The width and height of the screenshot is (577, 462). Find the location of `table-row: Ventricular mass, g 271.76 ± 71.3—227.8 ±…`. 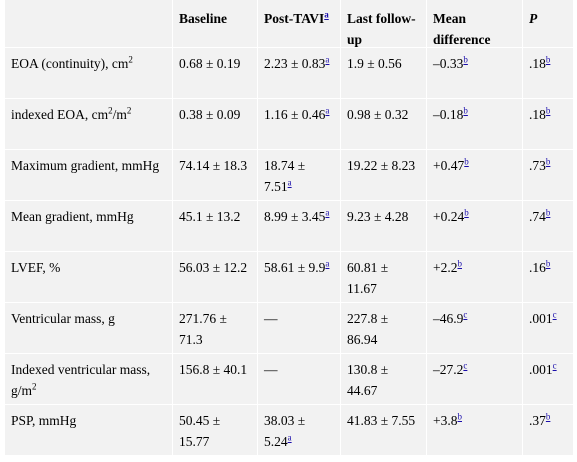

table-row: Ventricular mass, g 271.76 ± 71.3—227.8 ±… is located at coordinates (289, 328).